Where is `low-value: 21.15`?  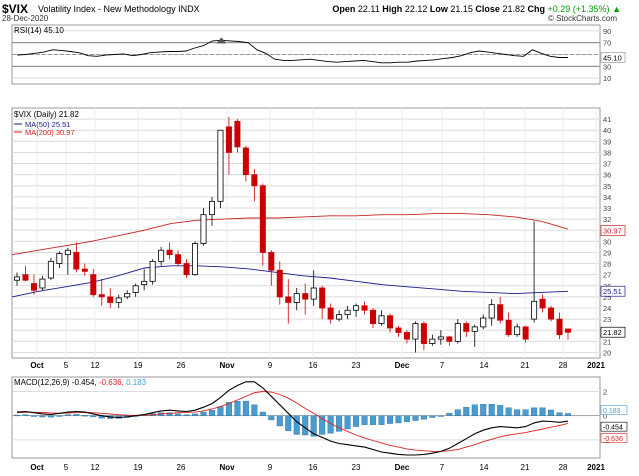
low-value: 21.15 is located at coordinates (461, 9).